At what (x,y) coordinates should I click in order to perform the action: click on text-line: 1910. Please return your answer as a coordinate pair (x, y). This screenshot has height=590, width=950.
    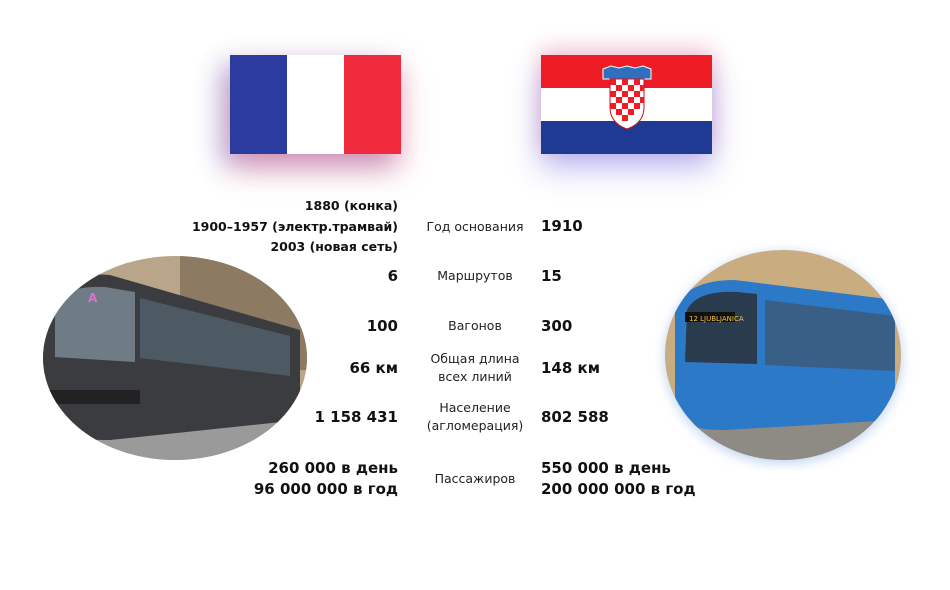
    Looking at the image, I should click on (562, 226).